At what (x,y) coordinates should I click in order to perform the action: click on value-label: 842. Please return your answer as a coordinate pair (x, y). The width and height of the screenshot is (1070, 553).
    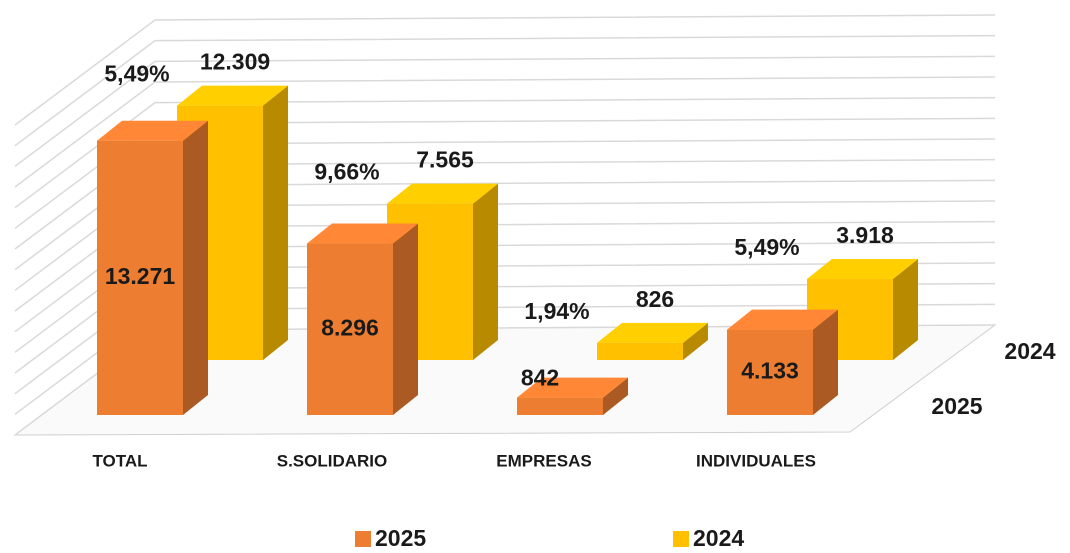
    Looking at the image, I should click on (540, 378).